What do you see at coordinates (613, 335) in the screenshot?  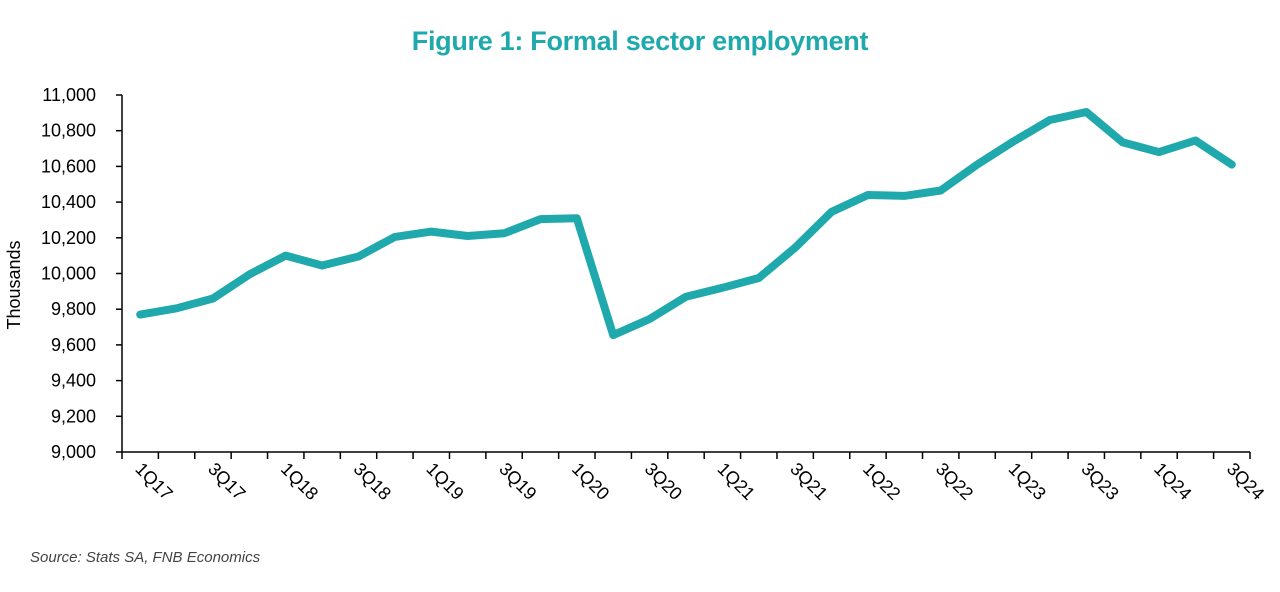 I see `data-point-2Q20` at bounding box center [613, 335].